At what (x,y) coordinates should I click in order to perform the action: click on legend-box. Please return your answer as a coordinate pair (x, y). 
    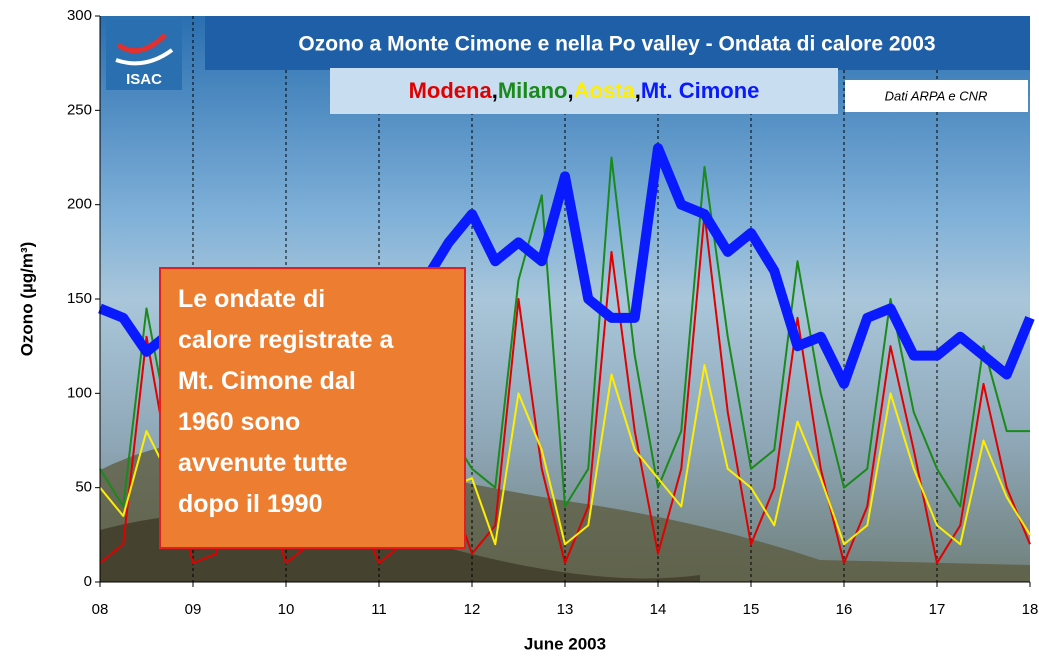
    Looking at the image, I should click on (584, 91).